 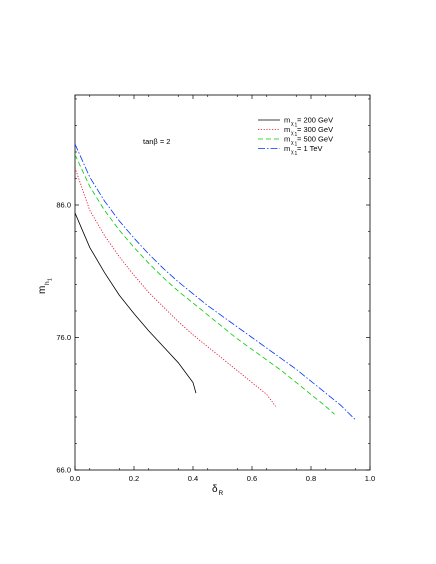 What do you see at coordinates (311, 478) in the screenshot?
I see `x-tick-label: 0.8` at bounding box center [311, 478].